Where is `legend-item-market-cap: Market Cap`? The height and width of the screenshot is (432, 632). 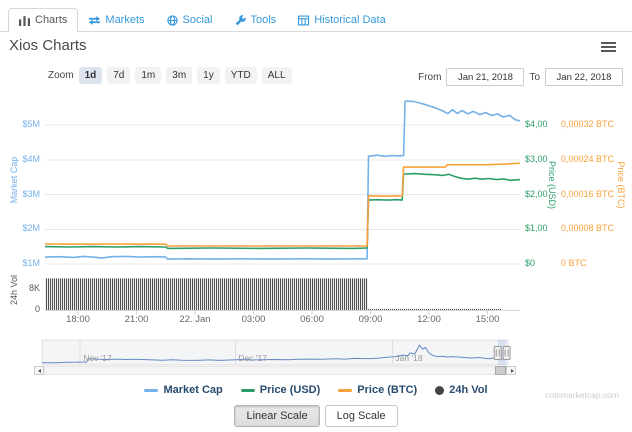 legend-item-market-cap: Market Cap is located at coordinates (183, 390).